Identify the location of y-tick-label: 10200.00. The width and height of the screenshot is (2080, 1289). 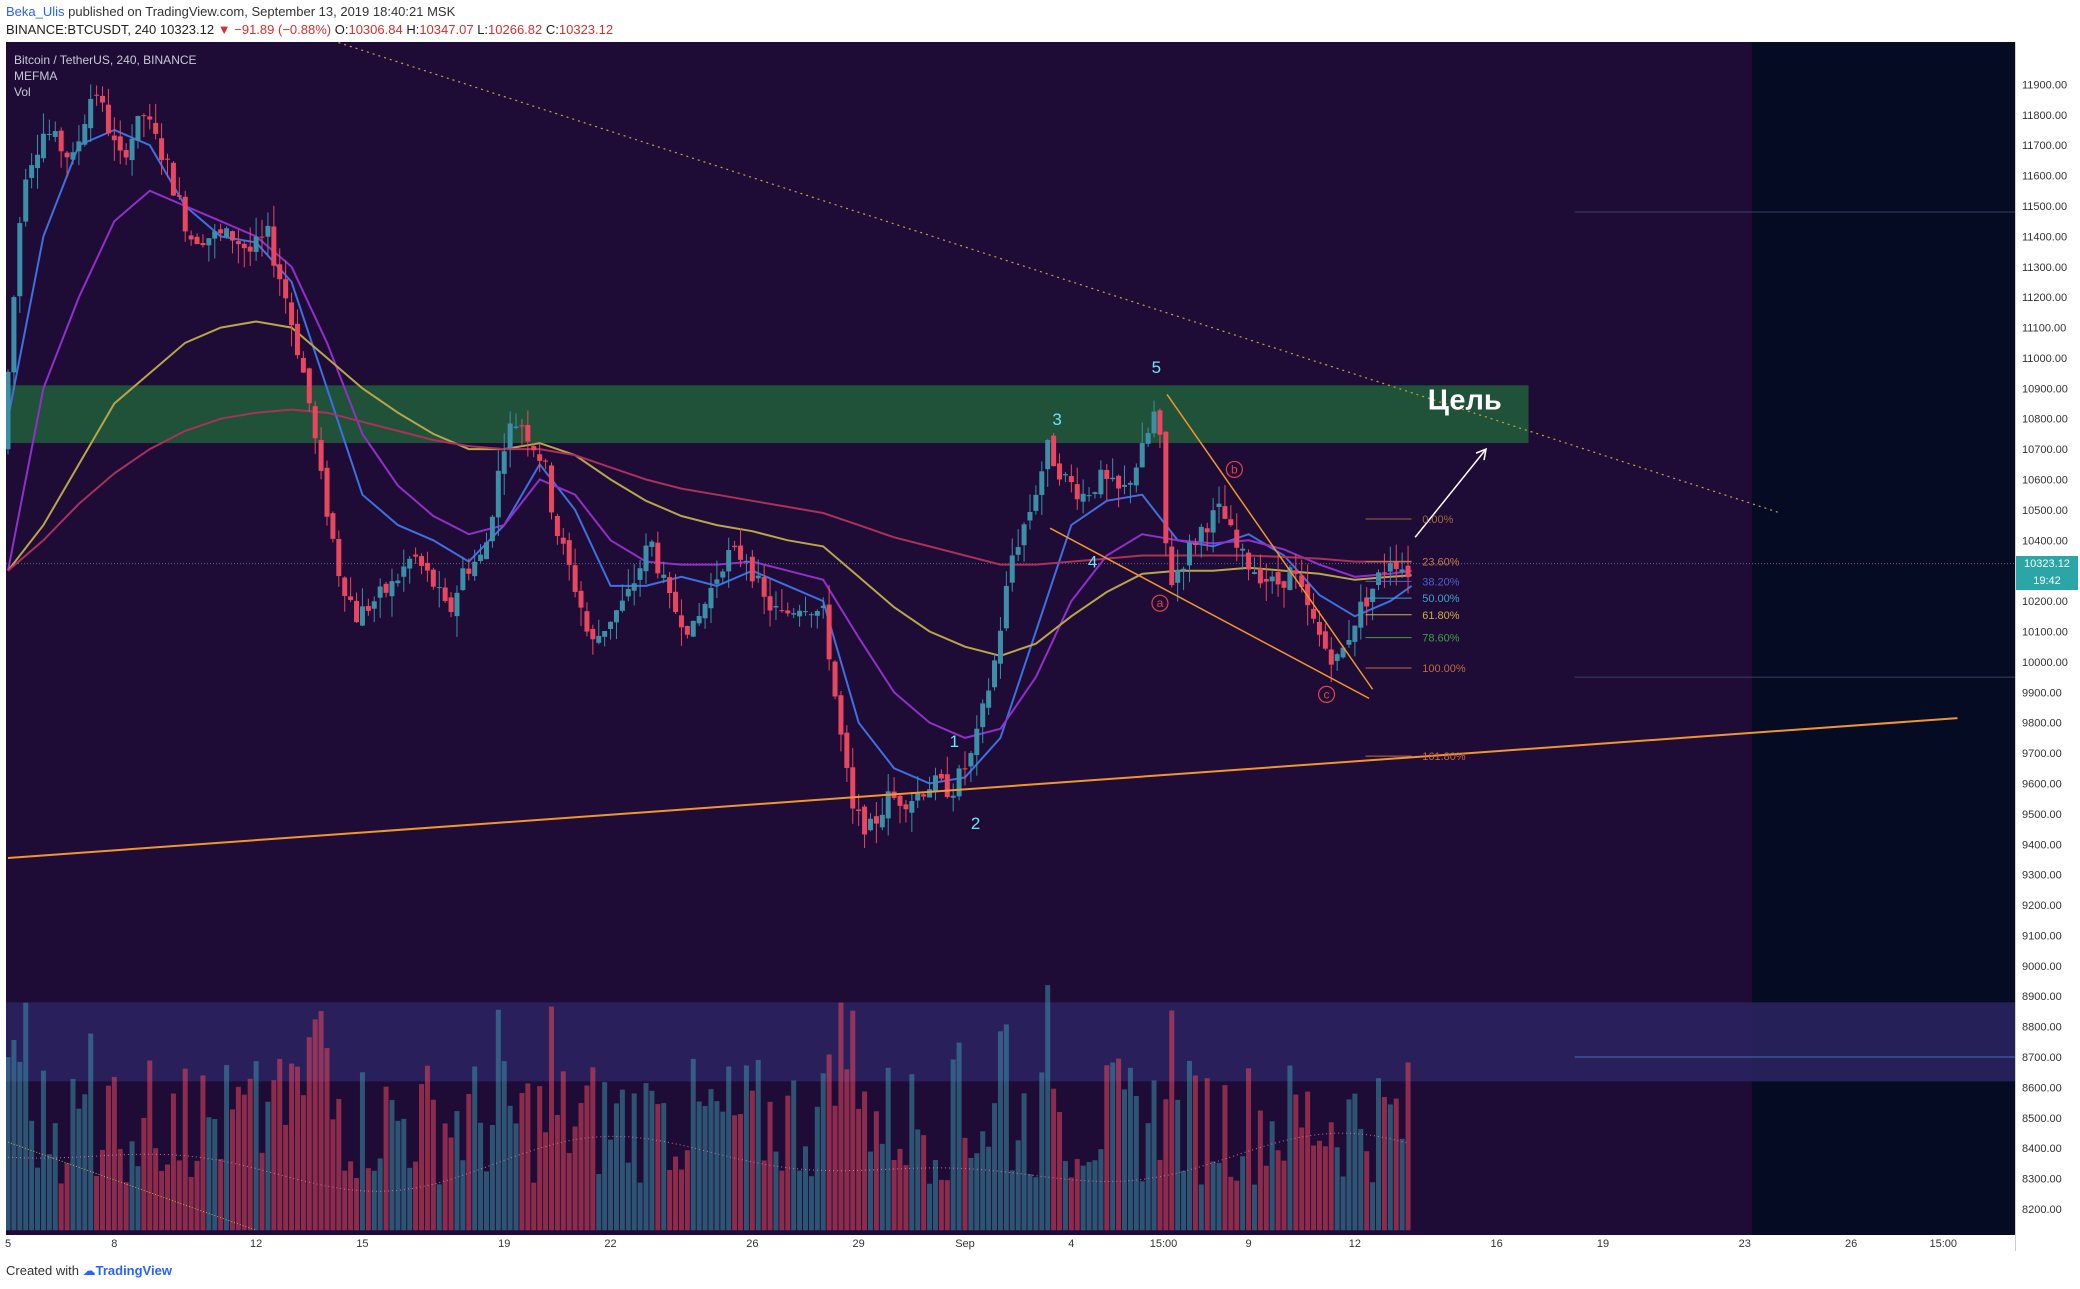
(2045, 602).